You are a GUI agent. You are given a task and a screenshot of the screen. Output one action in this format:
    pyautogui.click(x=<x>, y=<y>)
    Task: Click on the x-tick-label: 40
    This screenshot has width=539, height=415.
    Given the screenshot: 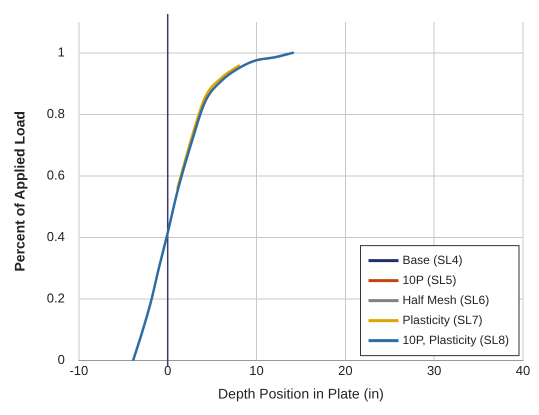 What is the action you would take?
    pyautogui.click(x=523, y=370)
    